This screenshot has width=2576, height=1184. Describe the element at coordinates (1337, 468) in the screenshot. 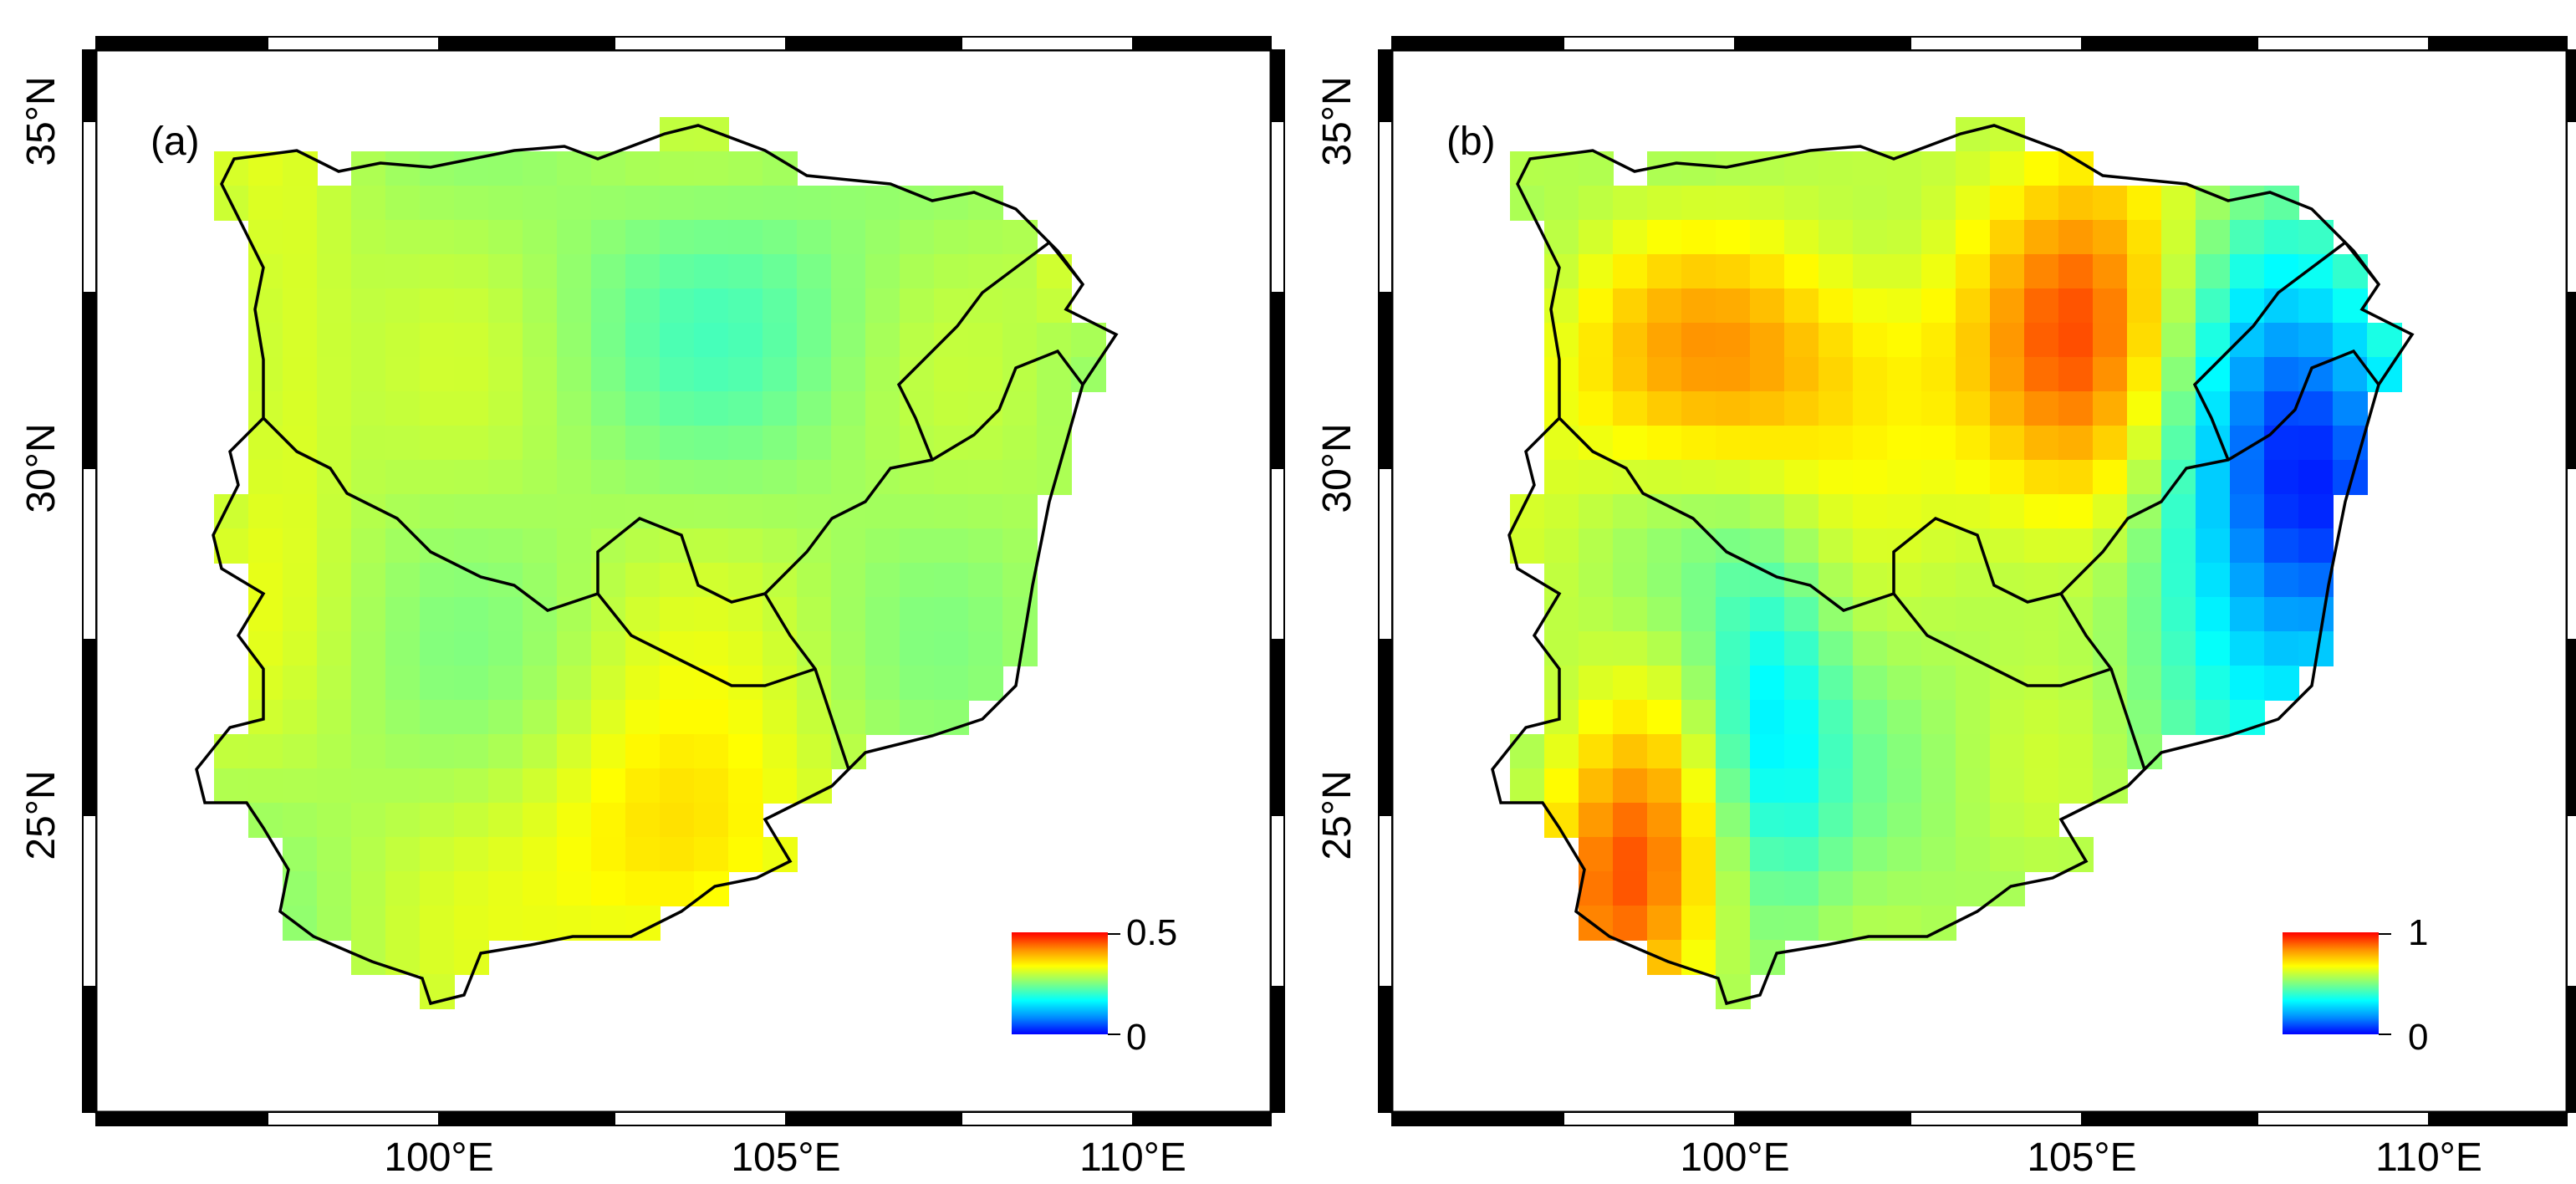

I see `lat-tick-label: 30°N` at that location.